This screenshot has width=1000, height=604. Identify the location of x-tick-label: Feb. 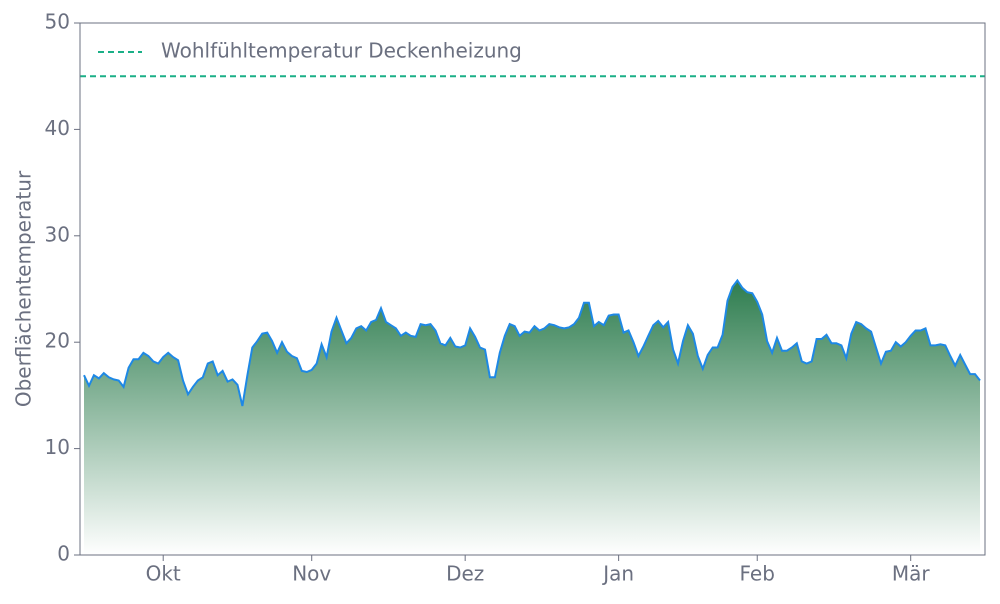
(757, 574).